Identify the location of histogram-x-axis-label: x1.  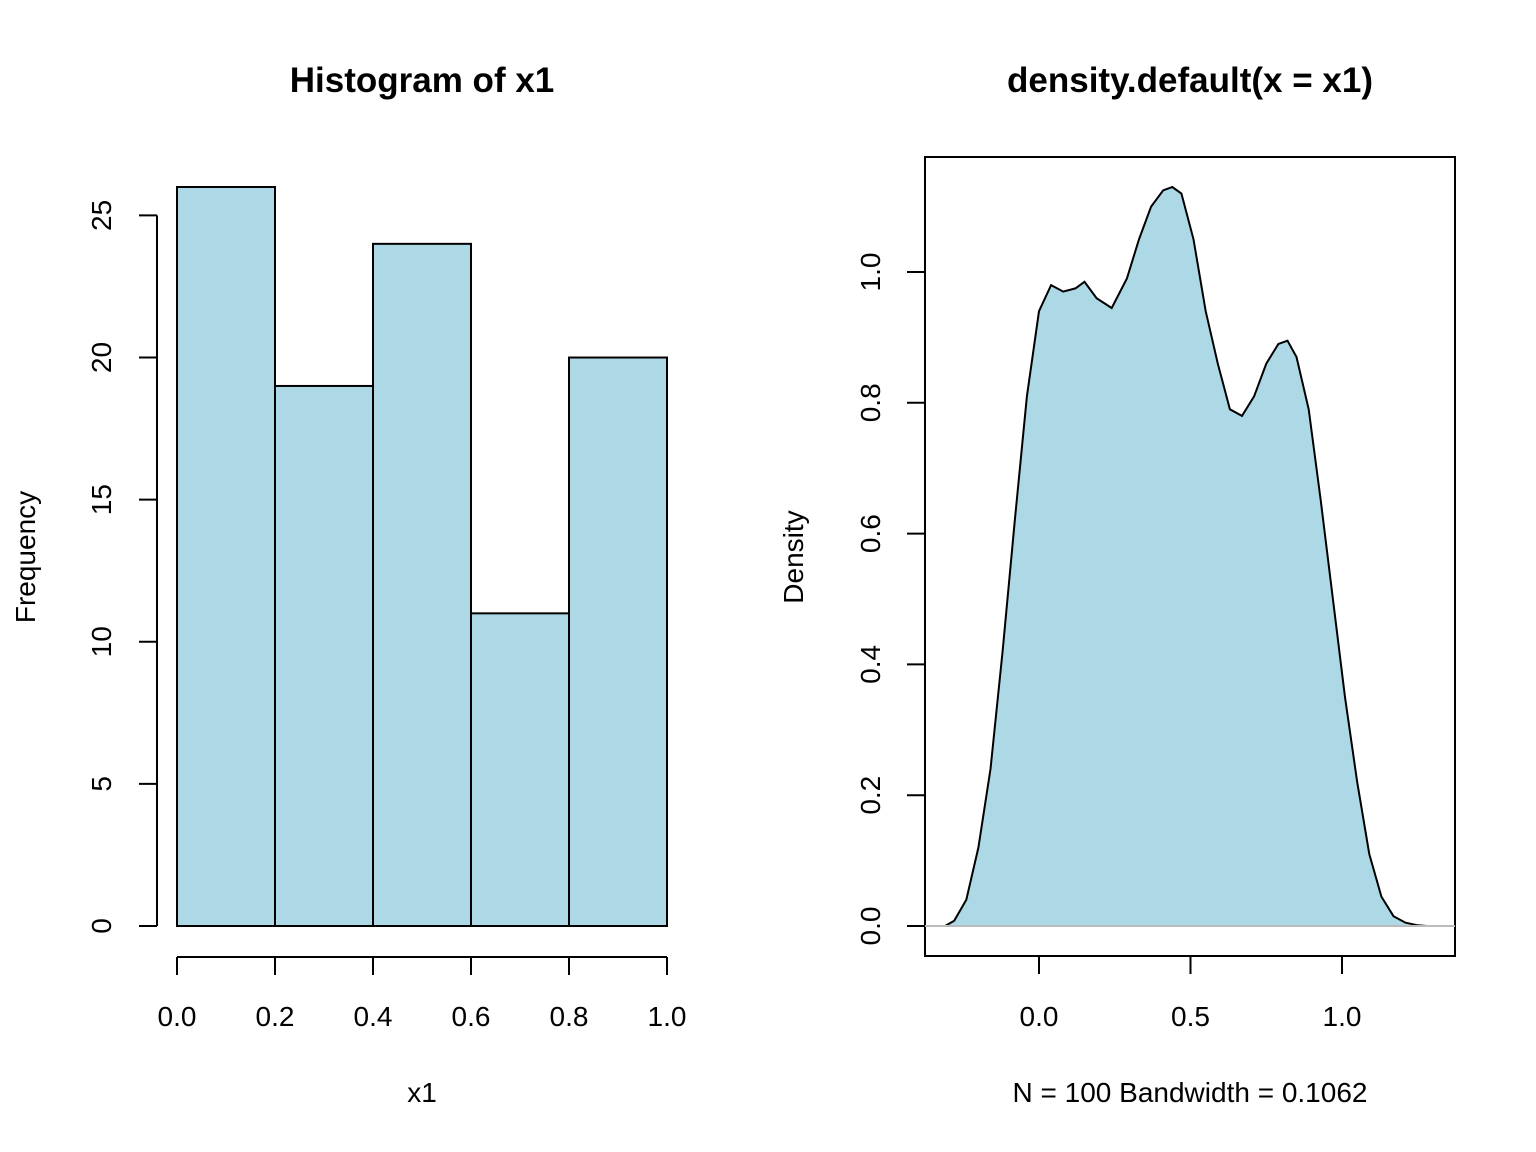
(422, 1092).